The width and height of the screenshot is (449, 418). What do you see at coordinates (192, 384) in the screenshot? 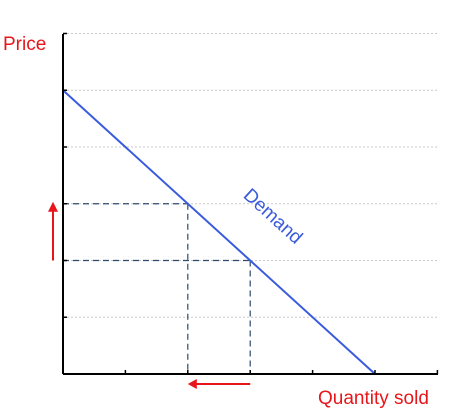
I see `quantity-arrow-head` at bounding box center [192, 384].